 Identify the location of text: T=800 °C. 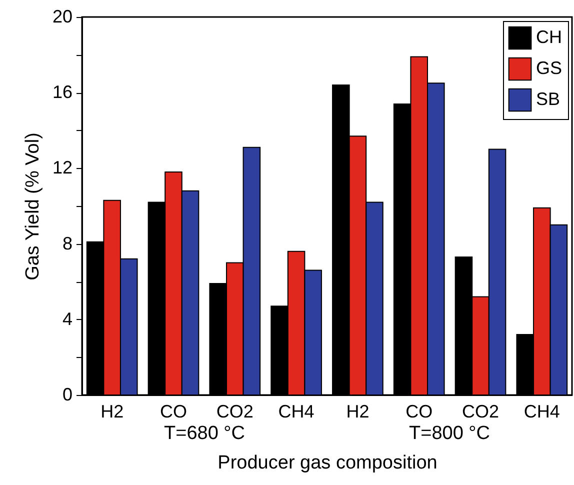
(449, 434).